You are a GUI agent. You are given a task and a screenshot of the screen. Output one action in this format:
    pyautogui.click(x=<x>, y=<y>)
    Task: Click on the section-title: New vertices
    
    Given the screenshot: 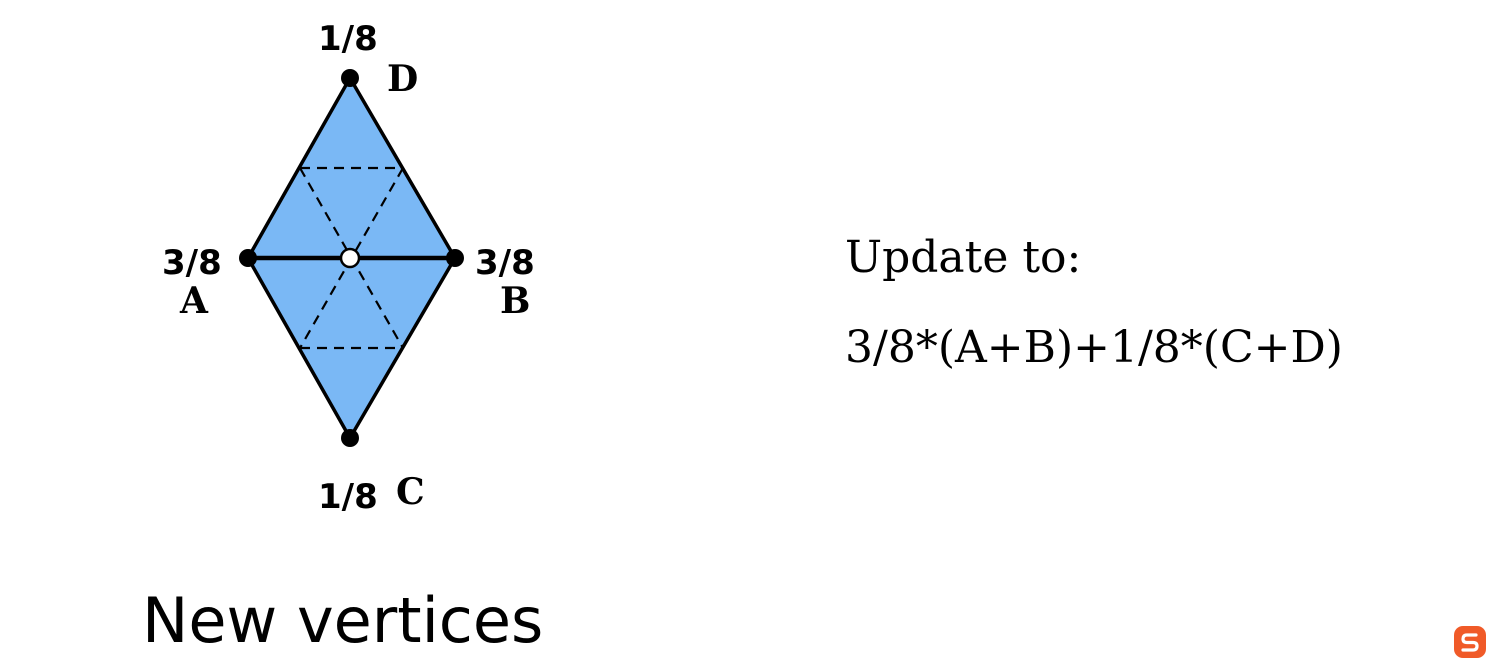 What is the action you would take?
    pyautogui.click(x=343, y=620)
    